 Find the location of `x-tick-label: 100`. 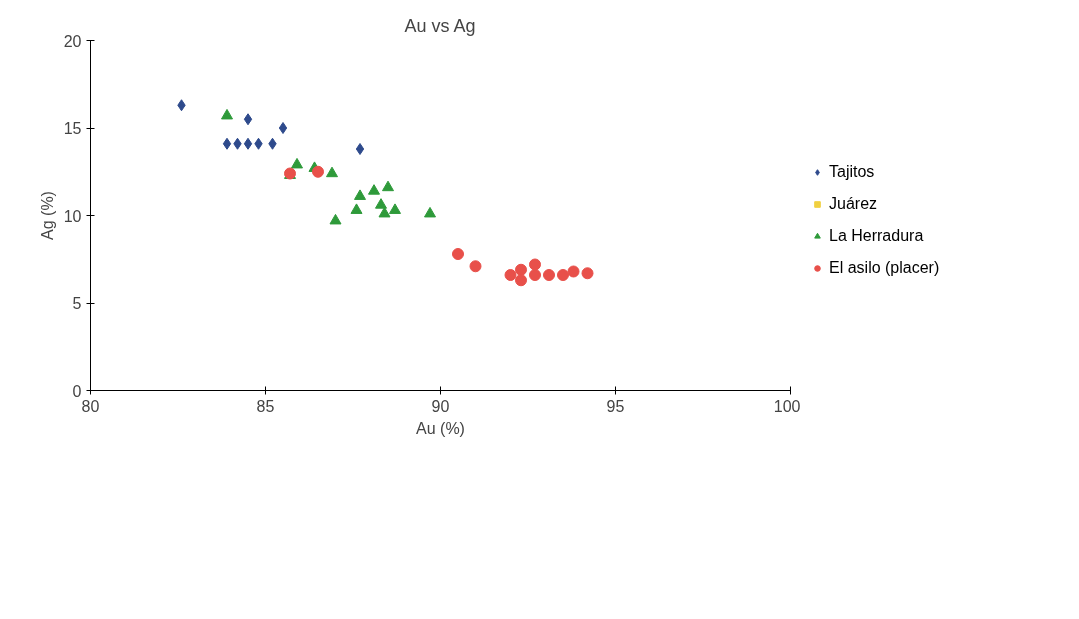

x-tick-label: 100 is located at coordinates (787, 406).